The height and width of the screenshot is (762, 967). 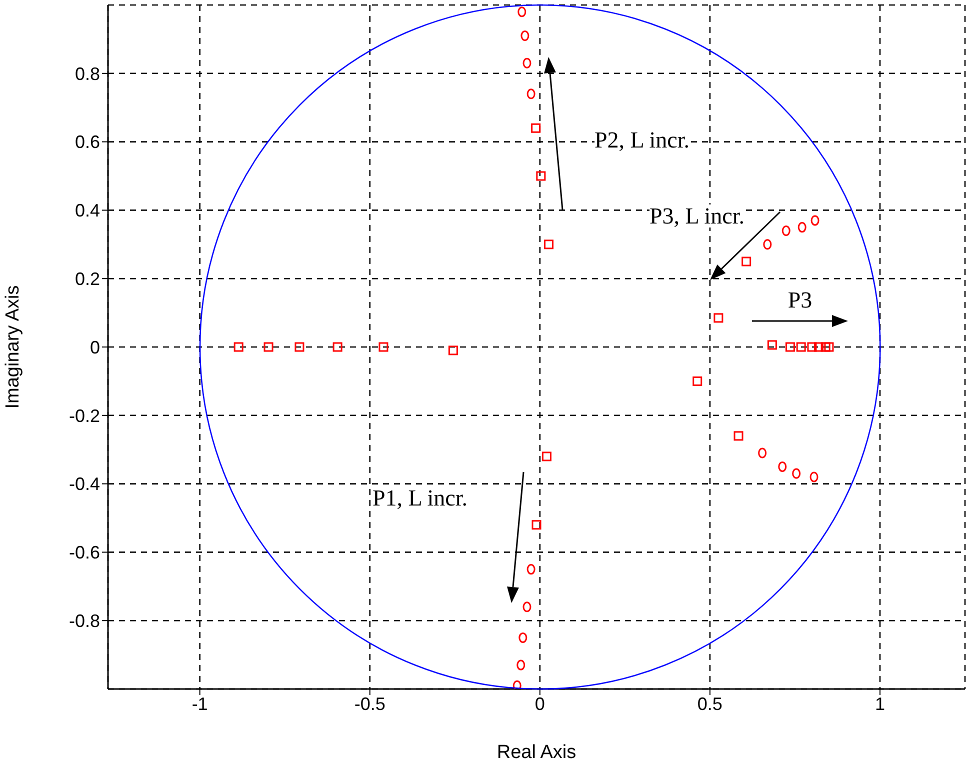 What do you see at coordinates (539, 704) in the screenshot?
I see `x-tick-label: 0` at bounding box center [539, 704].